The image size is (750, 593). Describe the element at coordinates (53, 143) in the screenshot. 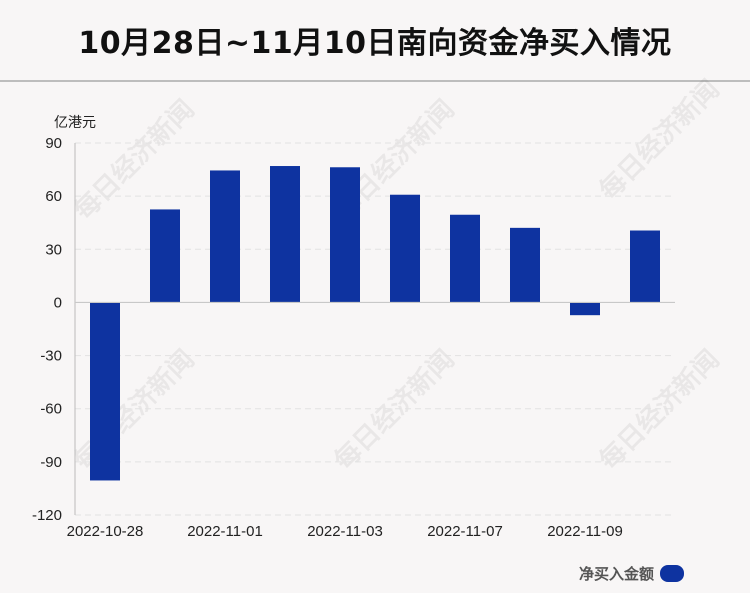

I see `y-tick-label: 90` at that location.